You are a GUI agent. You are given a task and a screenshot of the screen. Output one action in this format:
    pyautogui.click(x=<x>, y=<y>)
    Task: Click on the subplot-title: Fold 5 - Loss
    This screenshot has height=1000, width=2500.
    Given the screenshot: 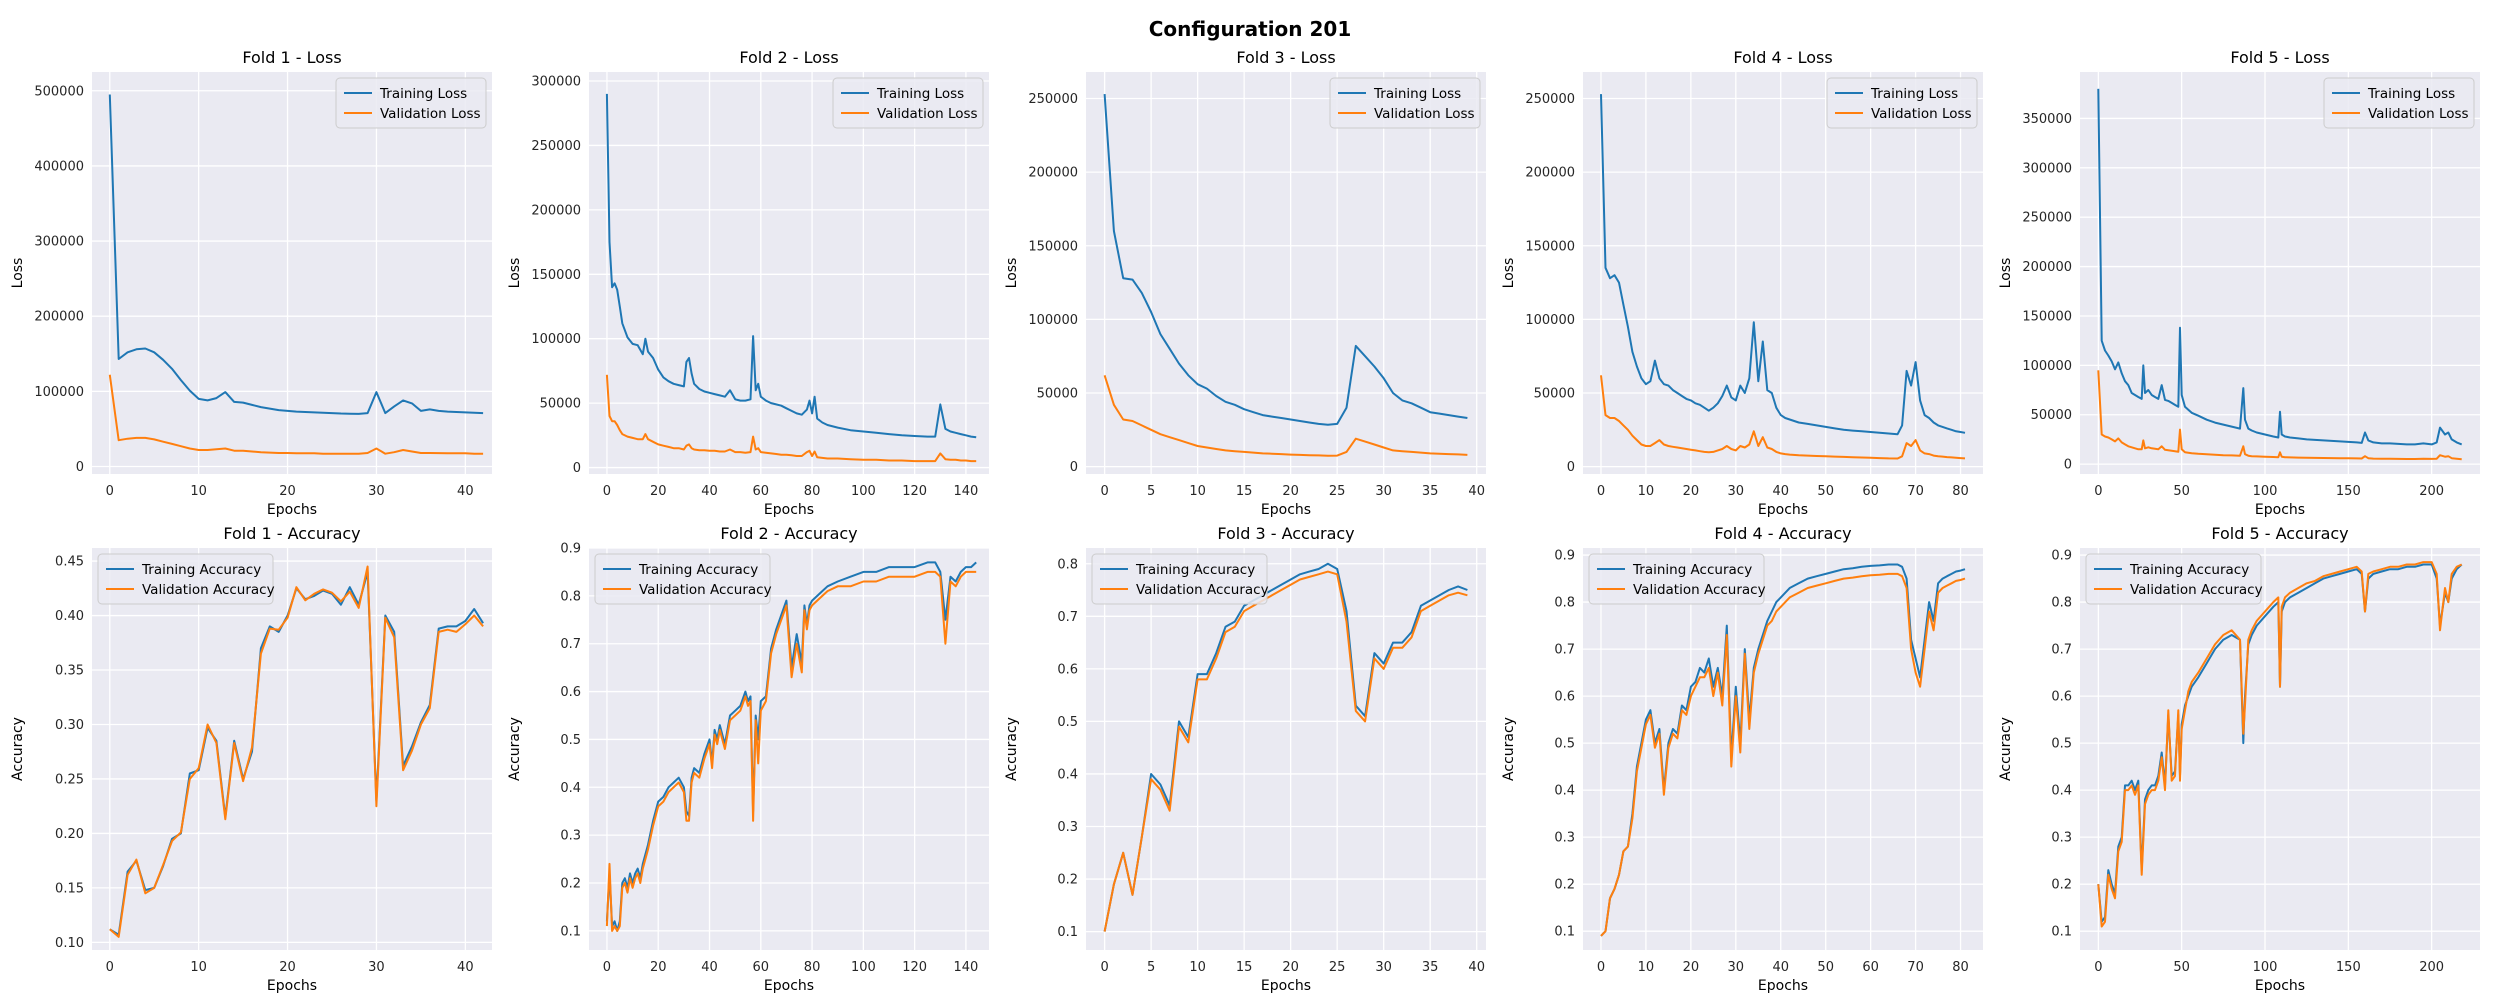 What is the action you would take?
    pyautogui.click(x=2279, y=57)
    